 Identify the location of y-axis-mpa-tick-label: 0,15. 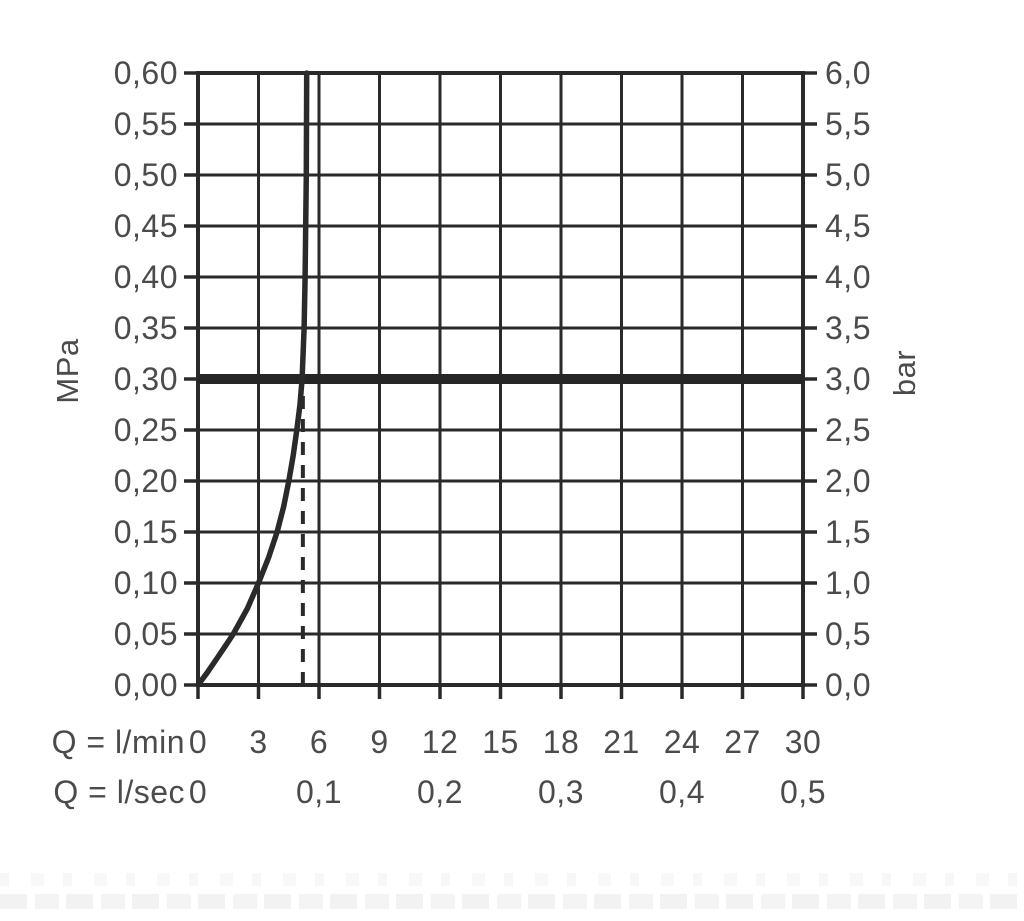
(145, 532).